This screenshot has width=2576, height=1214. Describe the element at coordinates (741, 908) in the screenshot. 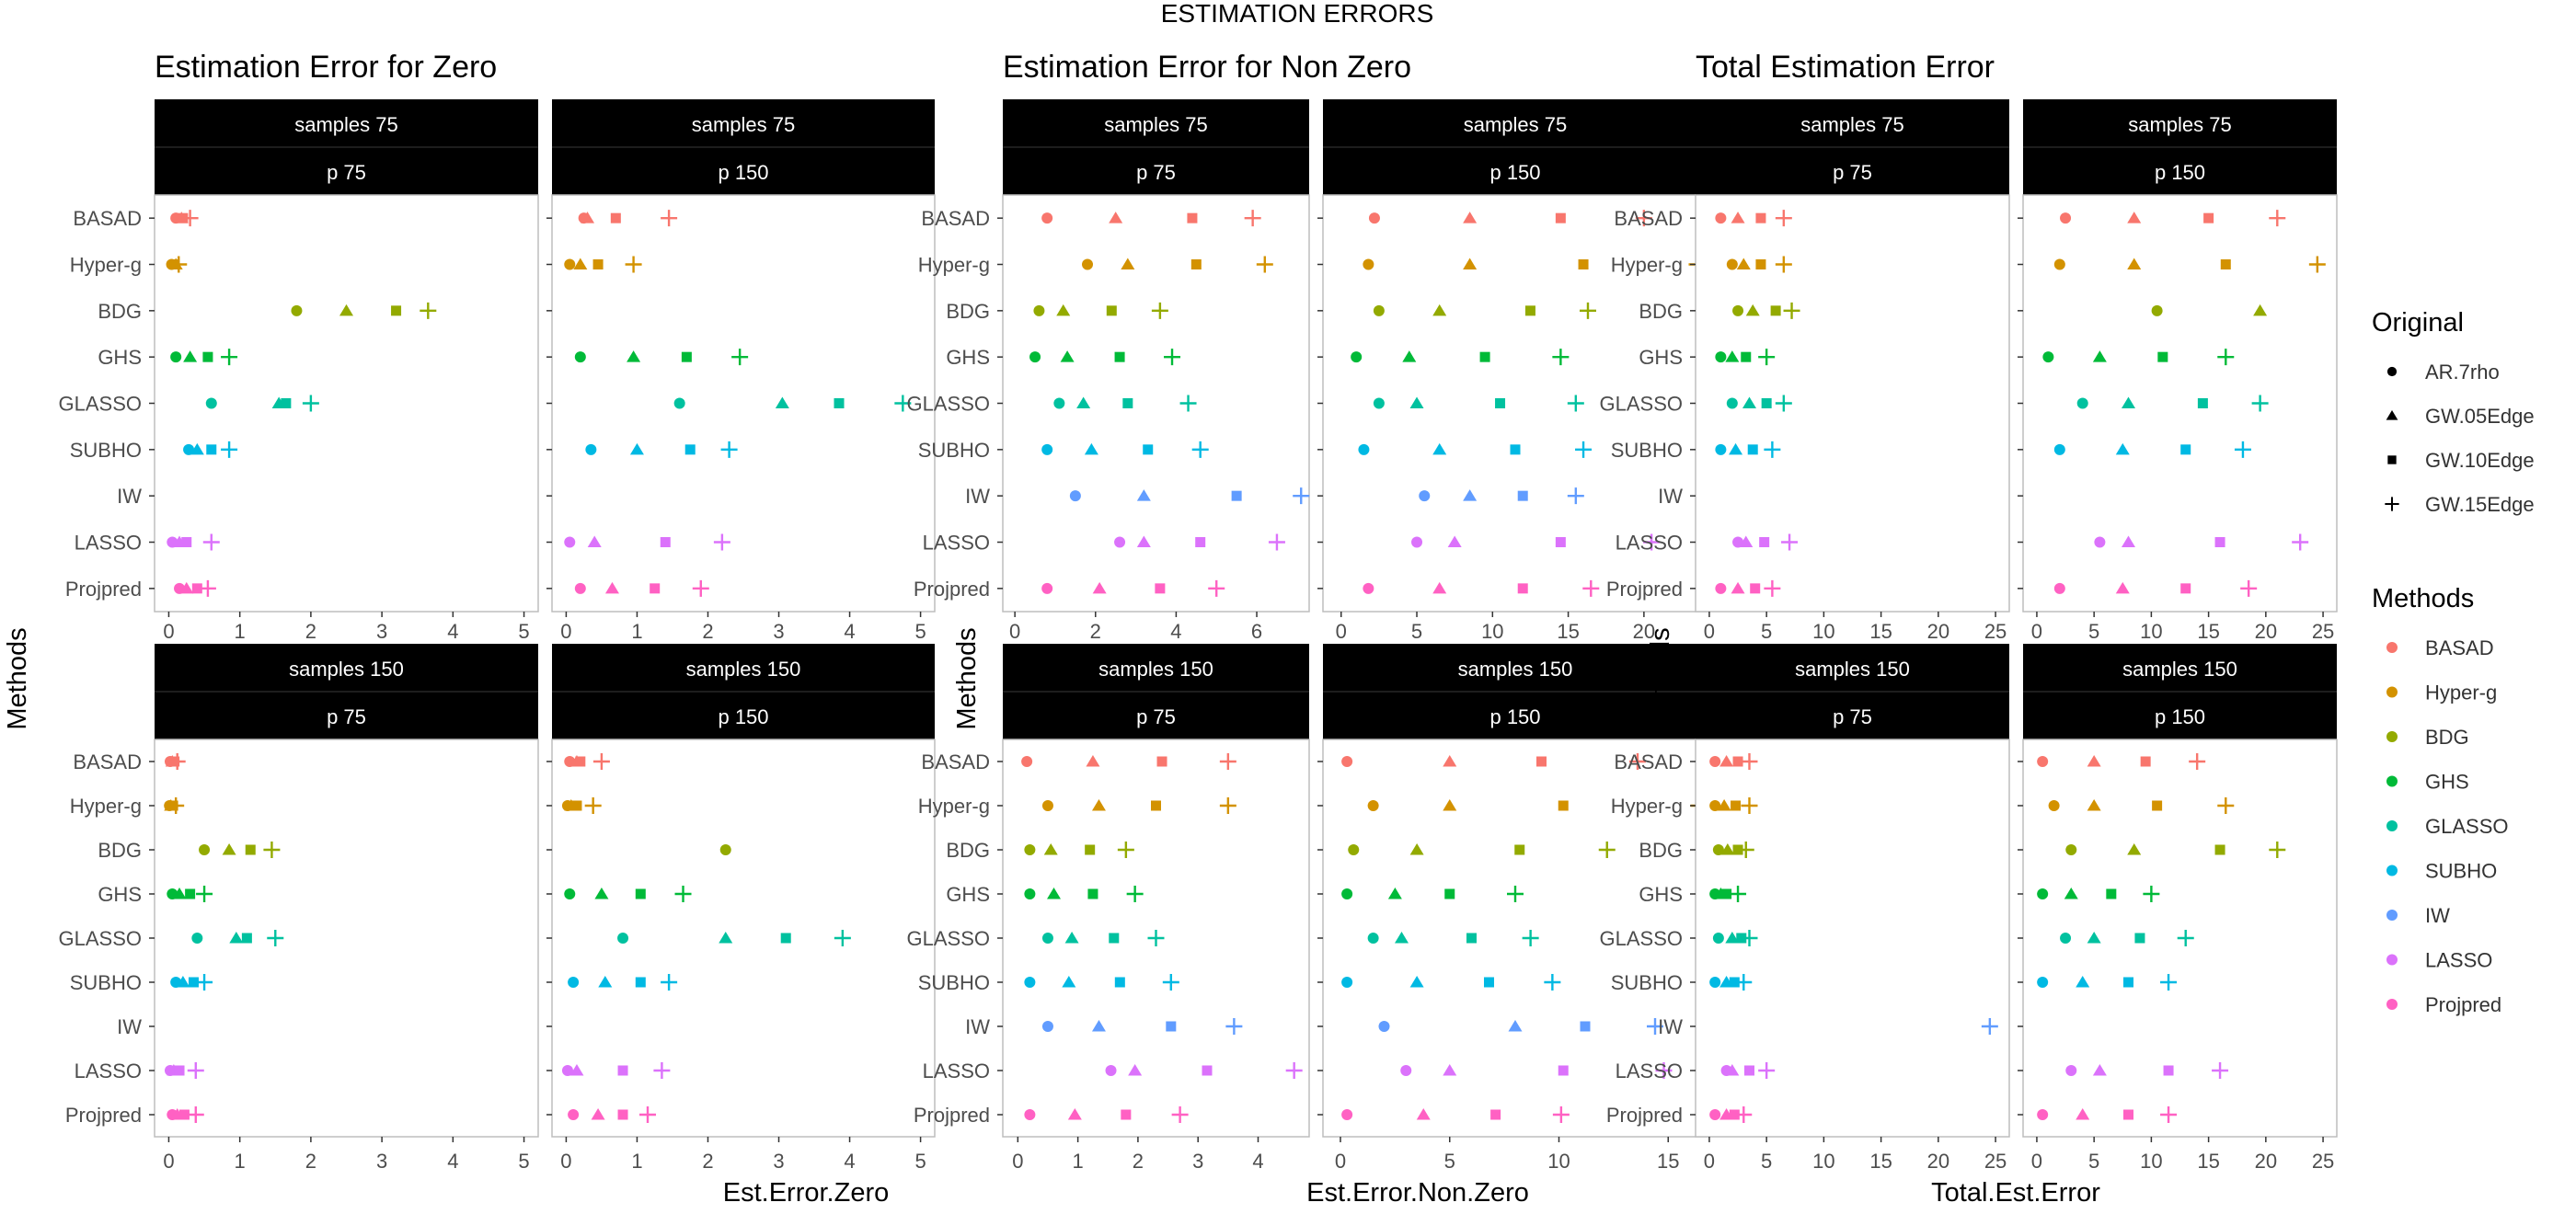

I see `facet-panel: samples 150 p 150 0 1 2 3 4 5` at that location.